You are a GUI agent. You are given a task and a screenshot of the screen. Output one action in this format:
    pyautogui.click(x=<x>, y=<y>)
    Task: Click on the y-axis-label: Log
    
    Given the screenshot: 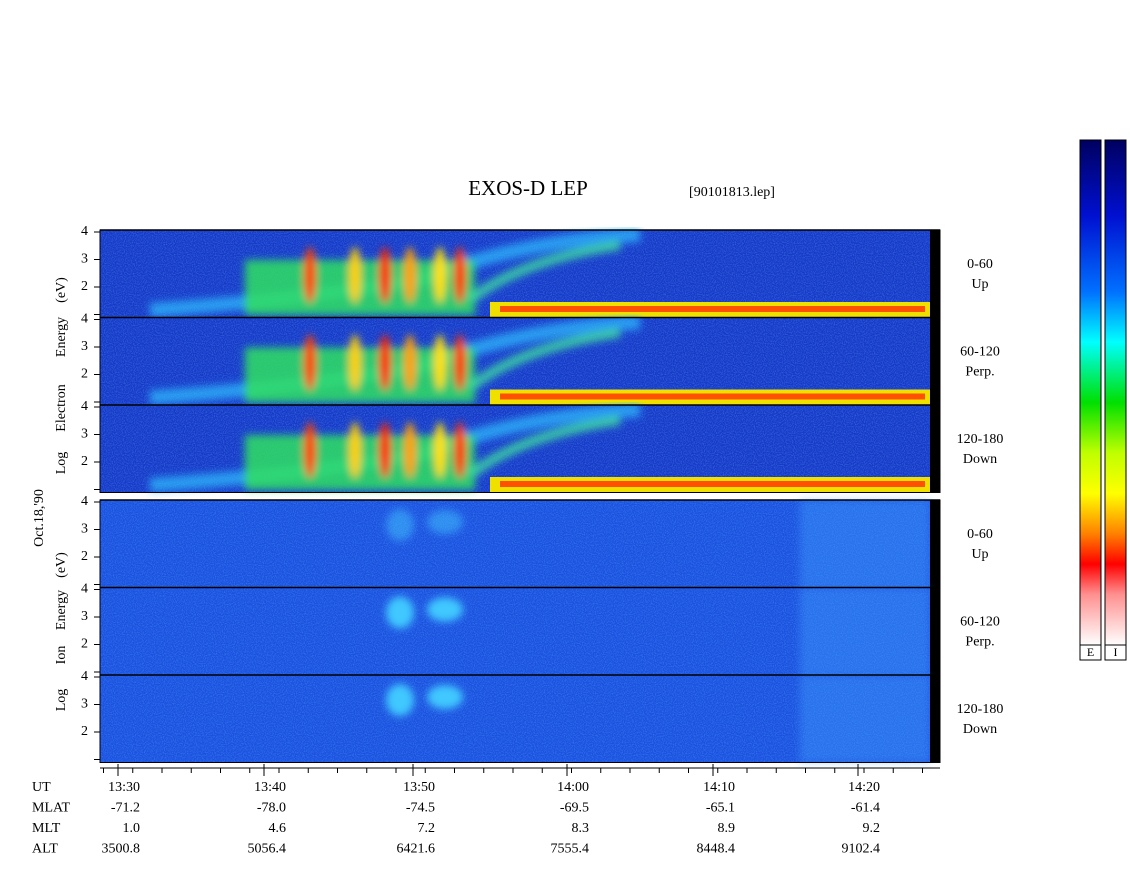 What is the action you would take?
    pyautogui.click(x=61, y=463)
    